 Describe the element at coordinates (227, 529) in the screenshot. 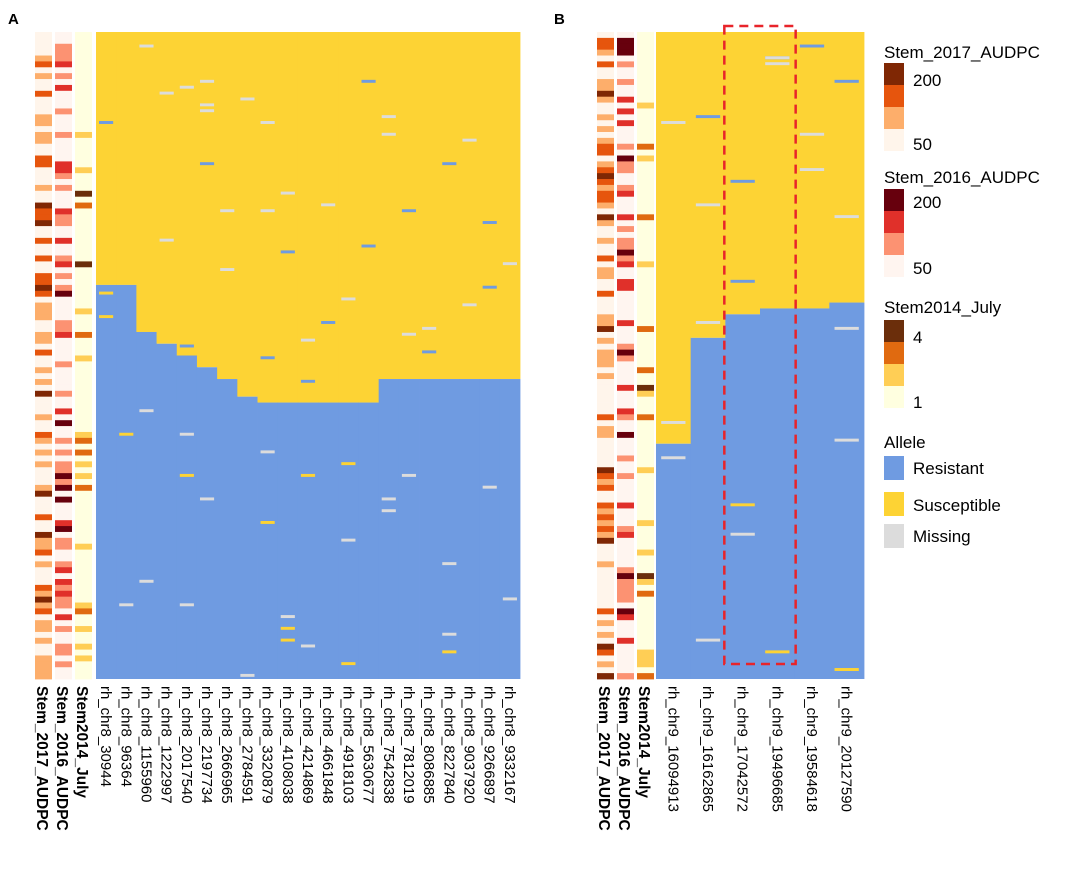

I see `a-col-6-resistant` at that location.